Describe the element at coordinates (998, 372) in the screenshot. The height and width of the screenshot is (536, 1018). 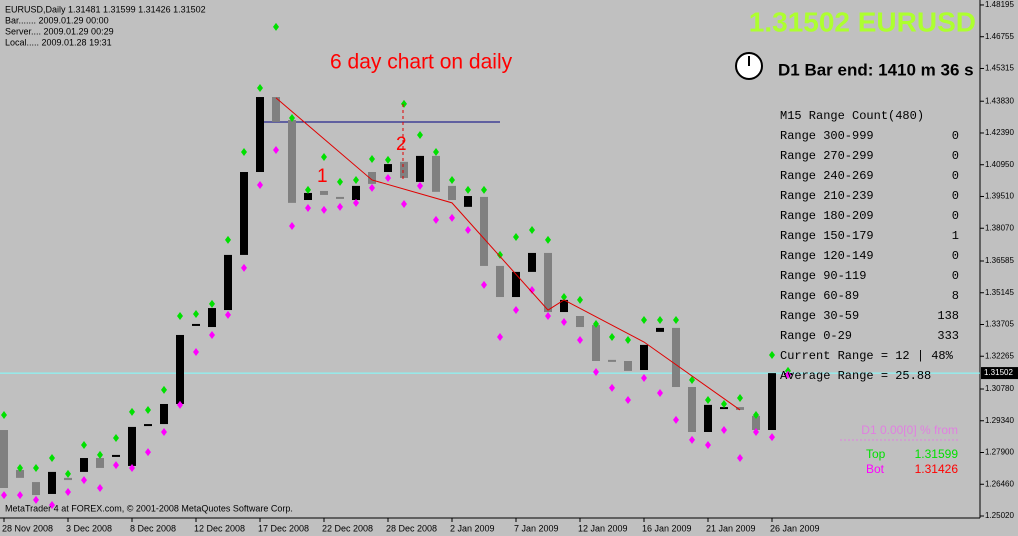
I see `current-price-label: 1.31502` at that location.